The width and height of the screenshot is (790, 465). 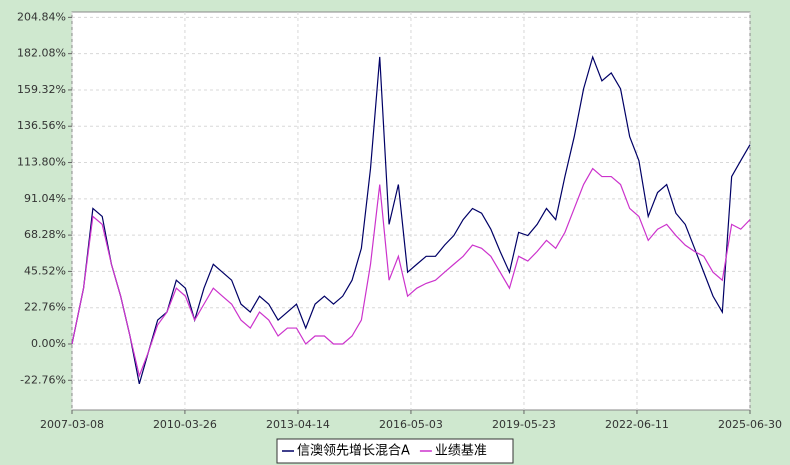 I want to click on x-tick-label: 2022-06-11, so click(x=637, y=424).